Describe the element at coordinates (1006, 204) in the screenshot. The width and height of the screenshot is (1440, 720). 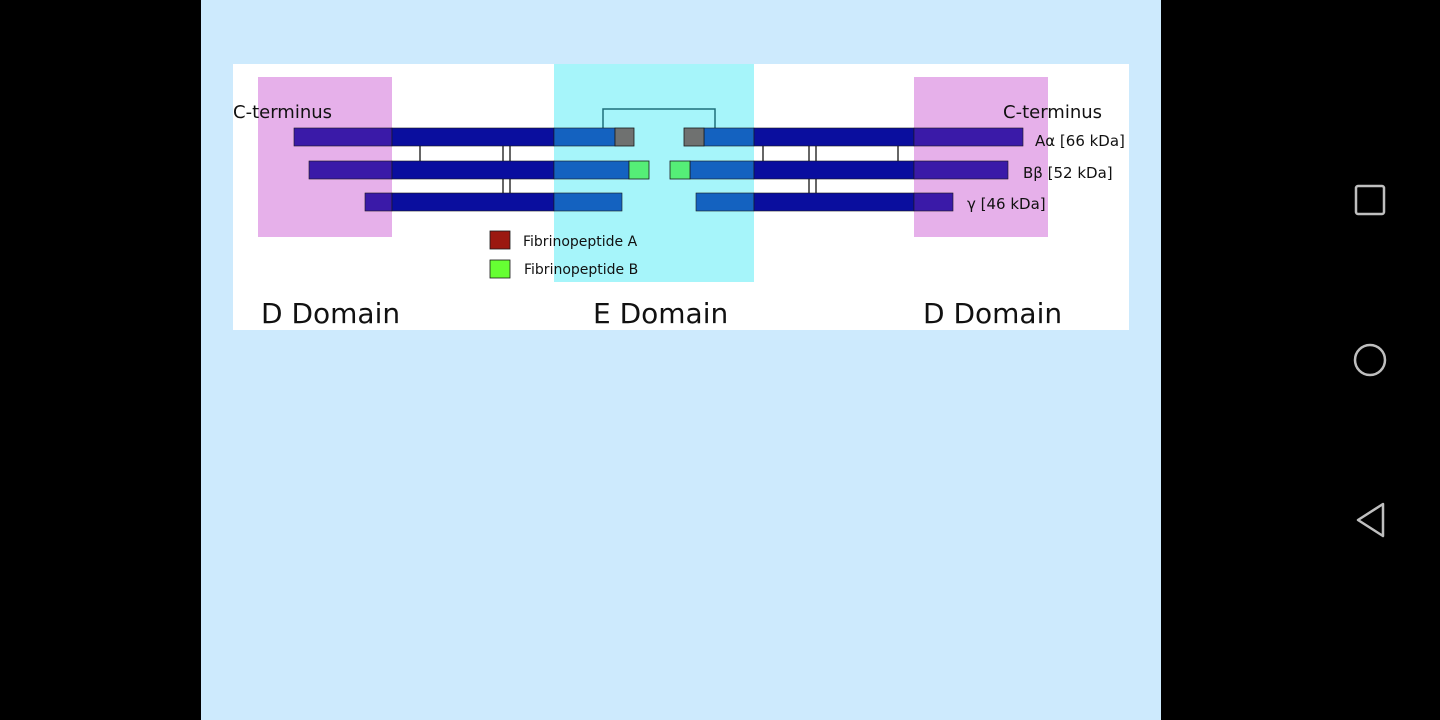
I see `chain-gamma-label: γ [46 kDa]` at that location.